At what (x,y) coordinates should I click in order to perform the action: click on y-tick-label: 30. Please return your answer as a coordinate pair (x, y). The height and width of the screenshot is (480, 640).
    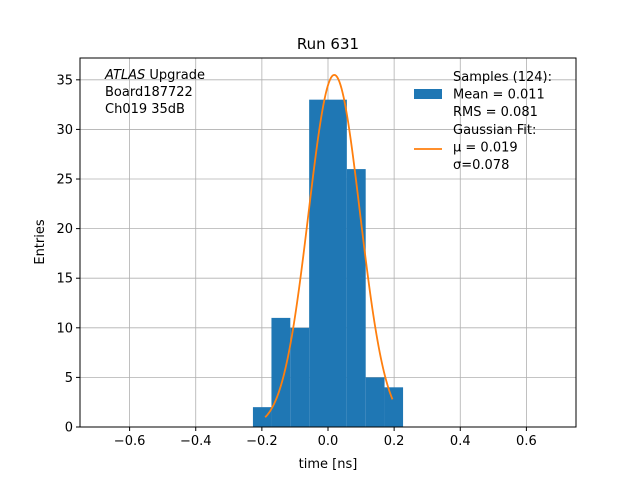
    Looking at the image, I should click on (64, 130).